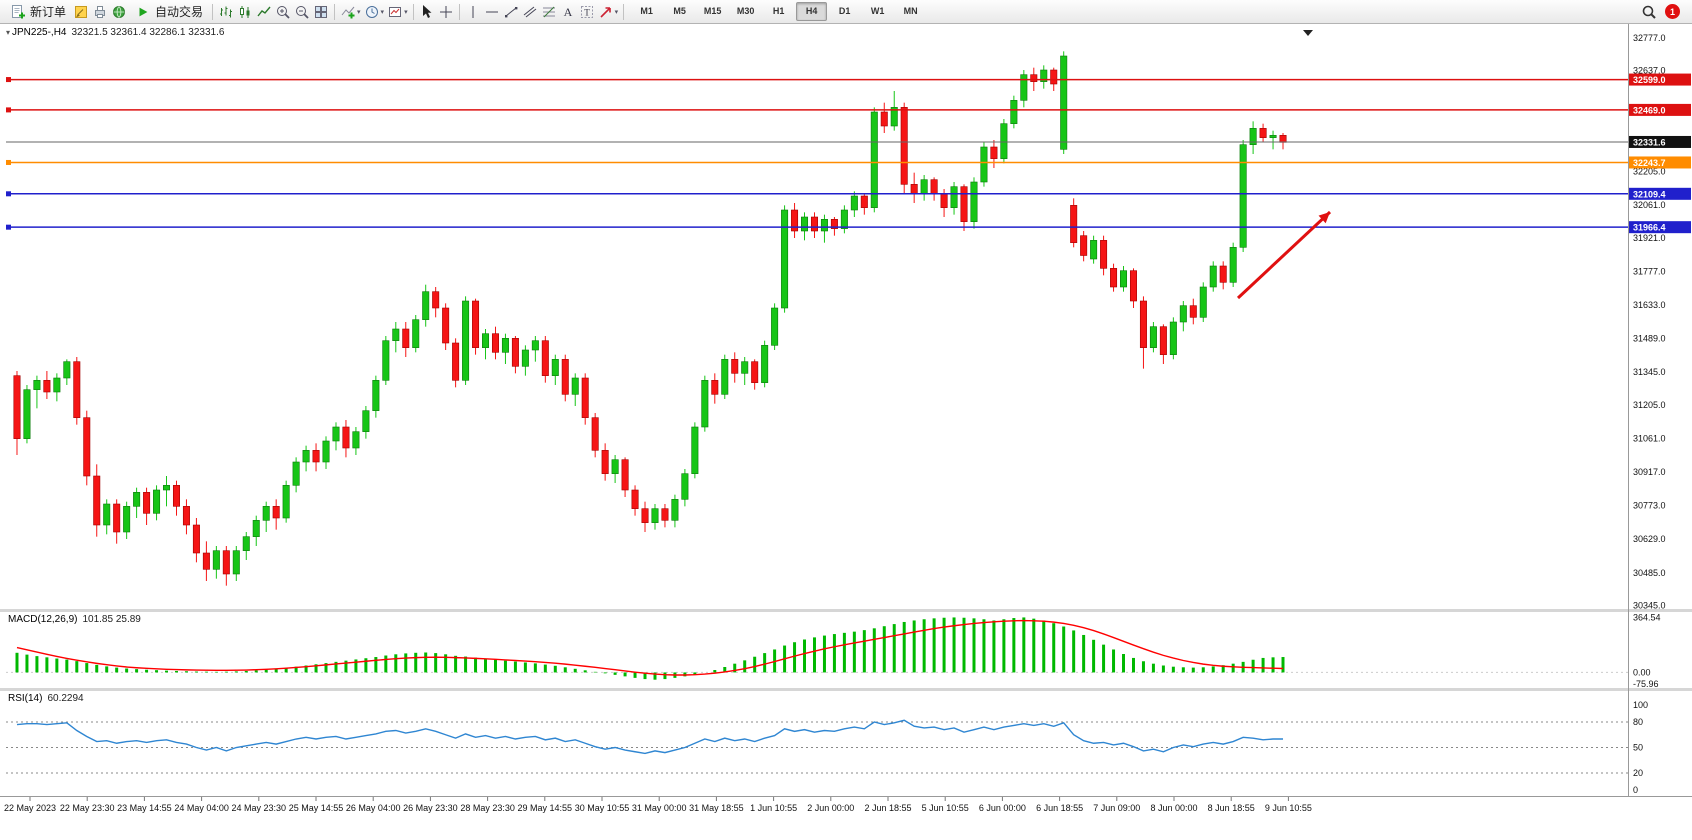 The image size is (1692, 840). I want to click on timeframe-button-mn: MN, so click(910, 11).